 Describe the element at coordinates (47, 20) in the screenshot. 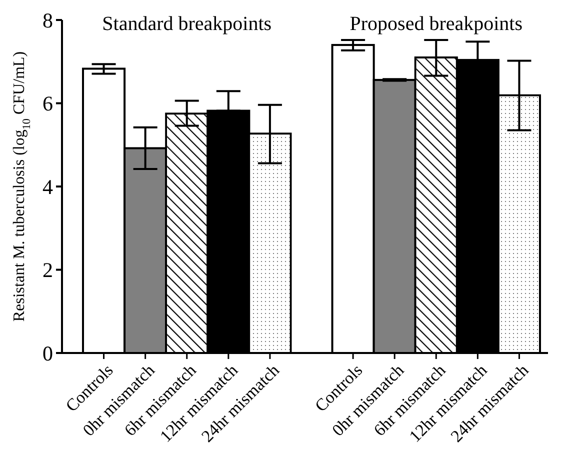

I see `y-tick-label: 8` at that location.